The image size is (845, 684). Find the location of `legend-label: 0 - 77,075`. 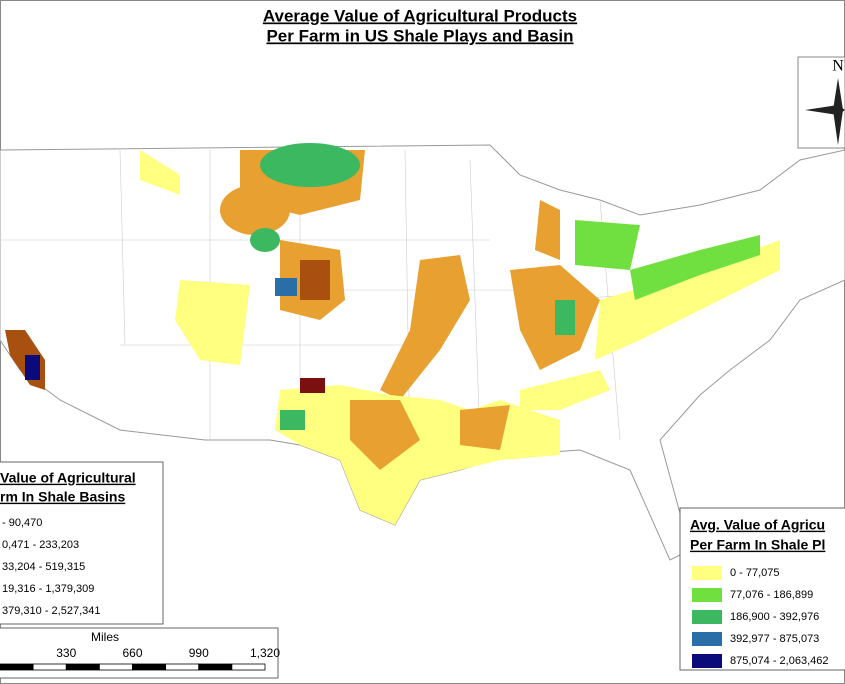

legend-label: 0 - 77,075 is located at coordinates (755, 573).